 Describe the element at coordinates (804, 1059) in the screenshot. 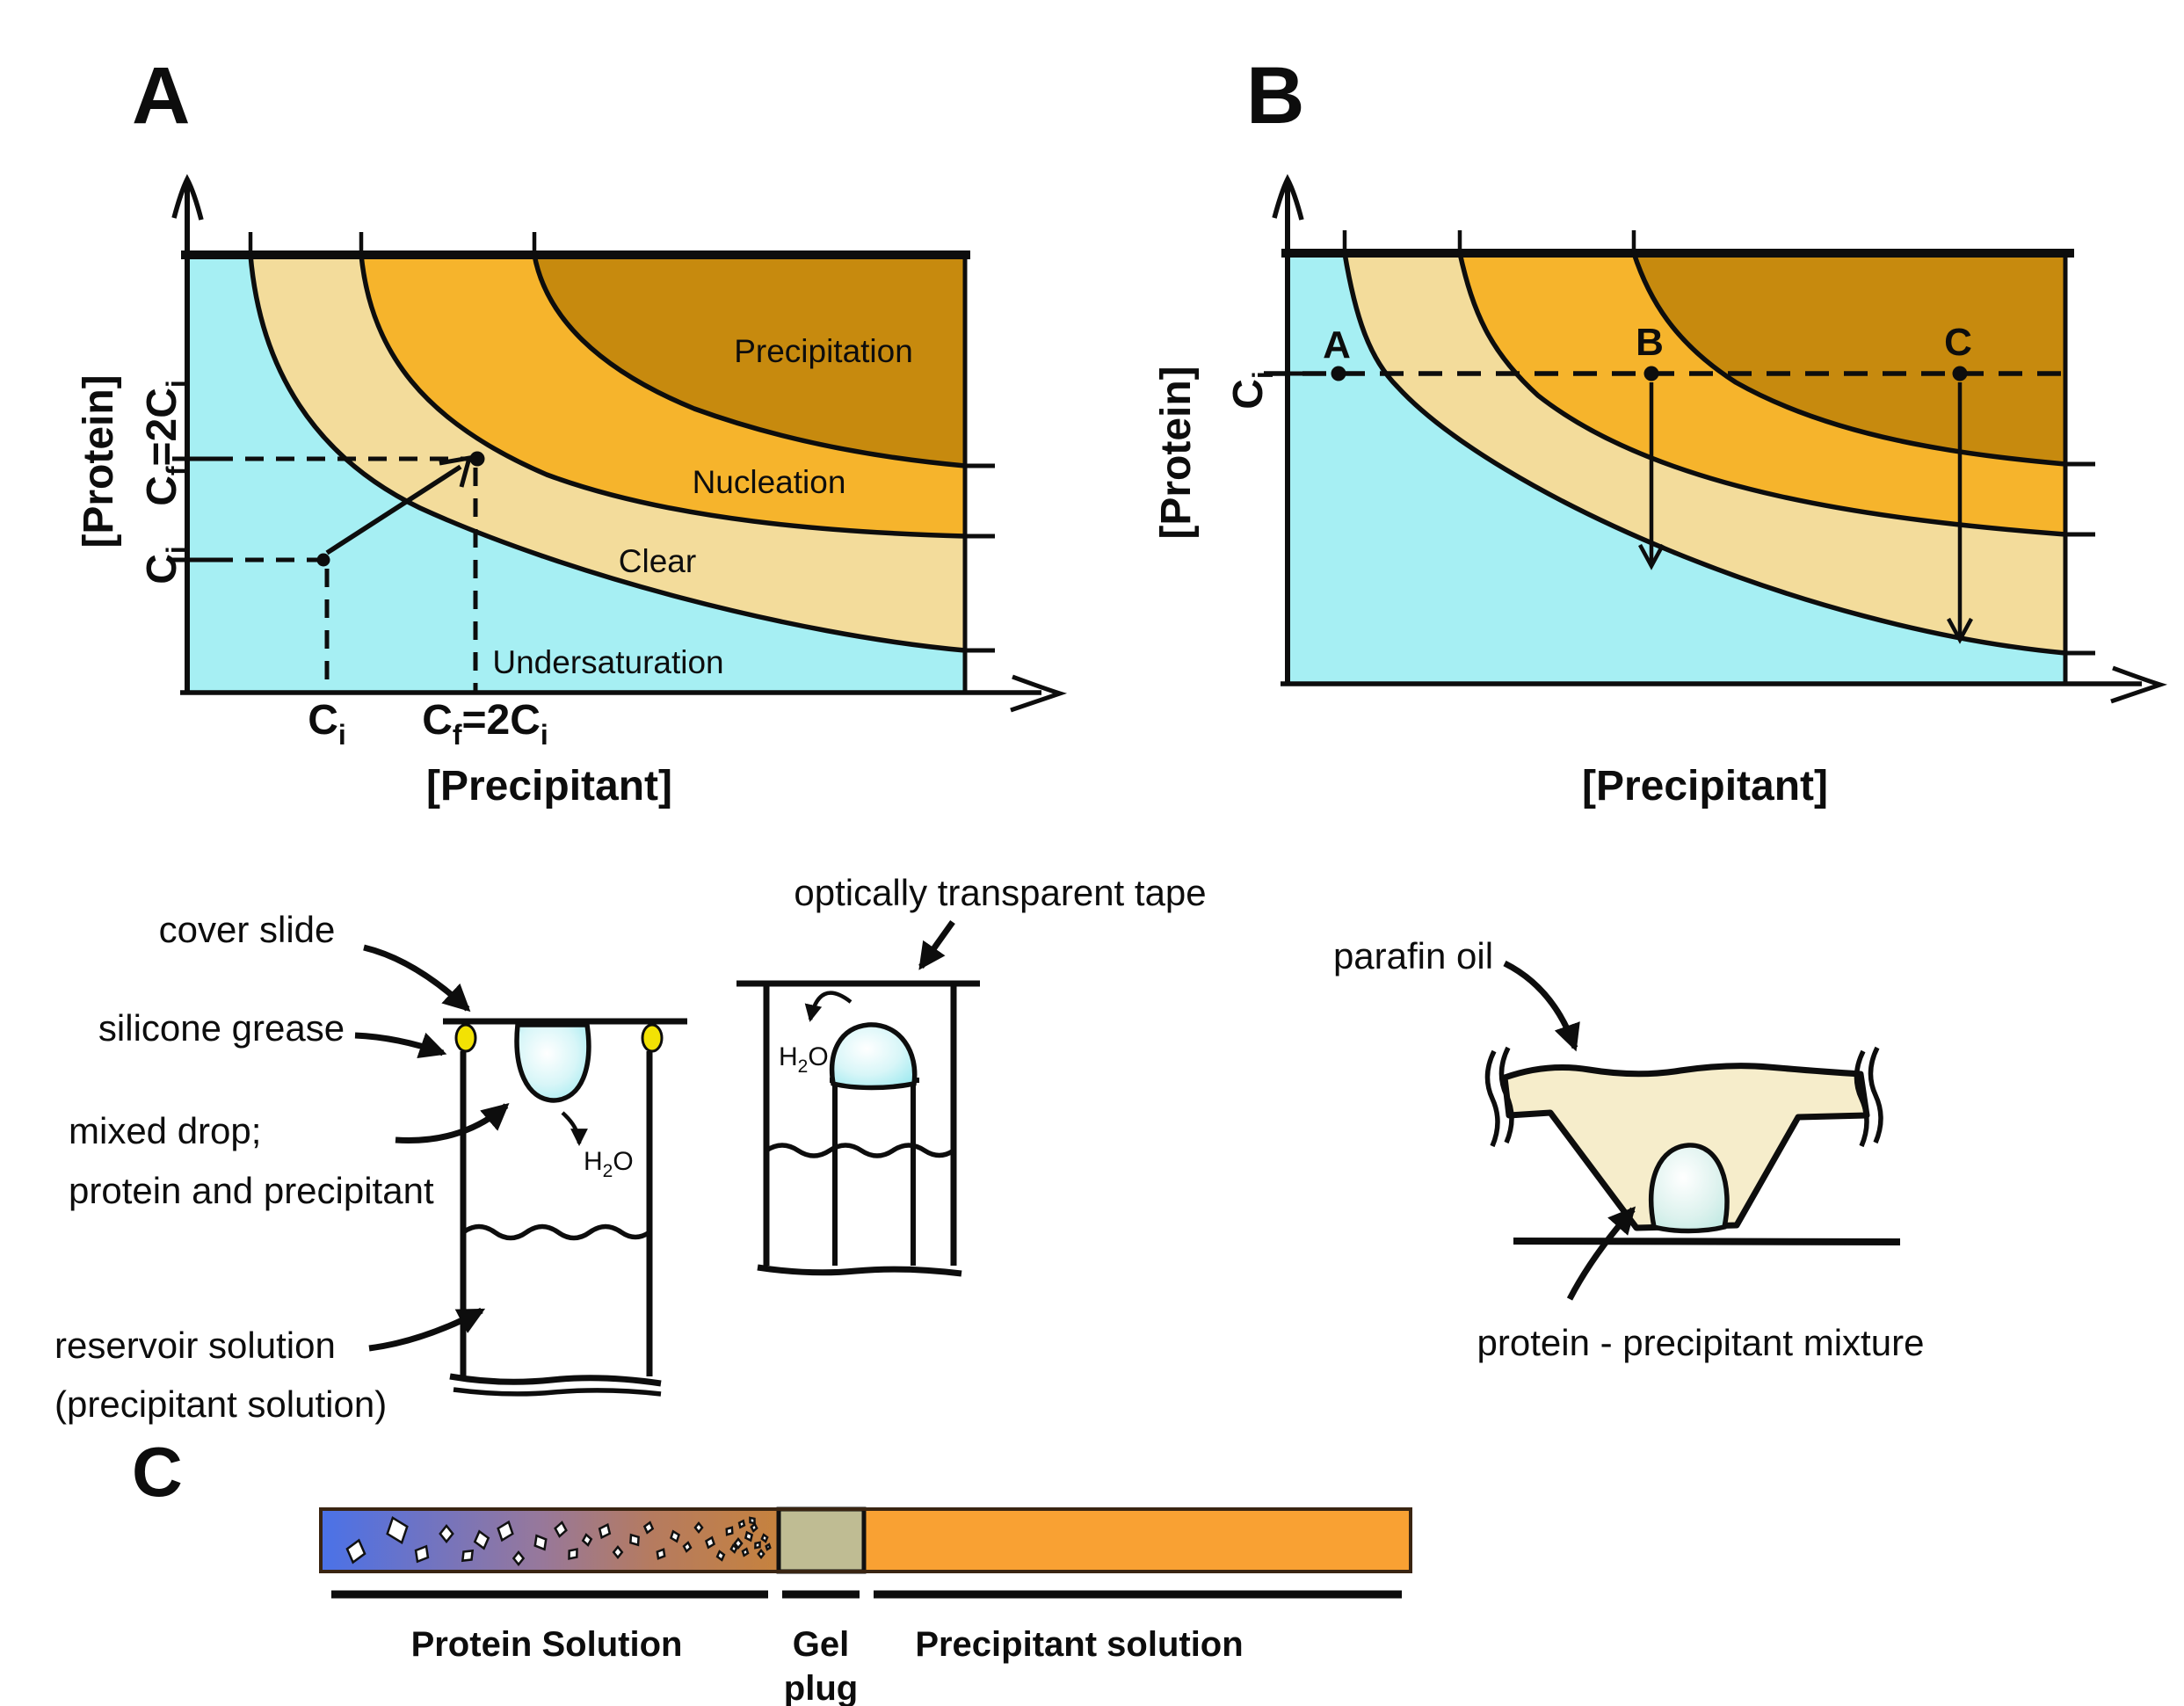

I see `h2o-label-sitting: H2O` at that location.